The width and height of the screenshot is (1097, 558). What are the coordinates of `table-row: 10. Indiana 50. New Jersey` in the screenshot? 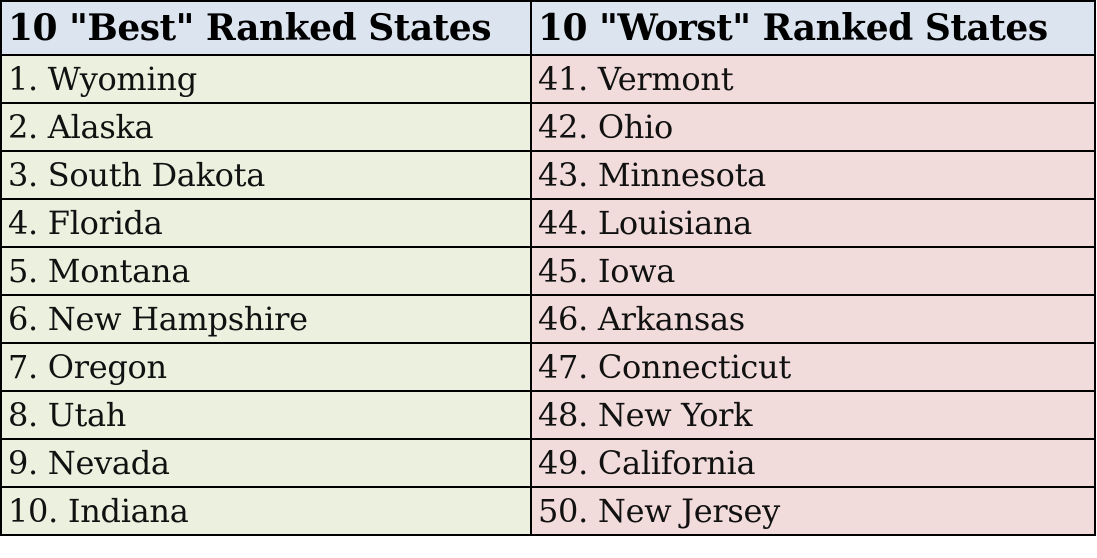 It's located at (548, 511).